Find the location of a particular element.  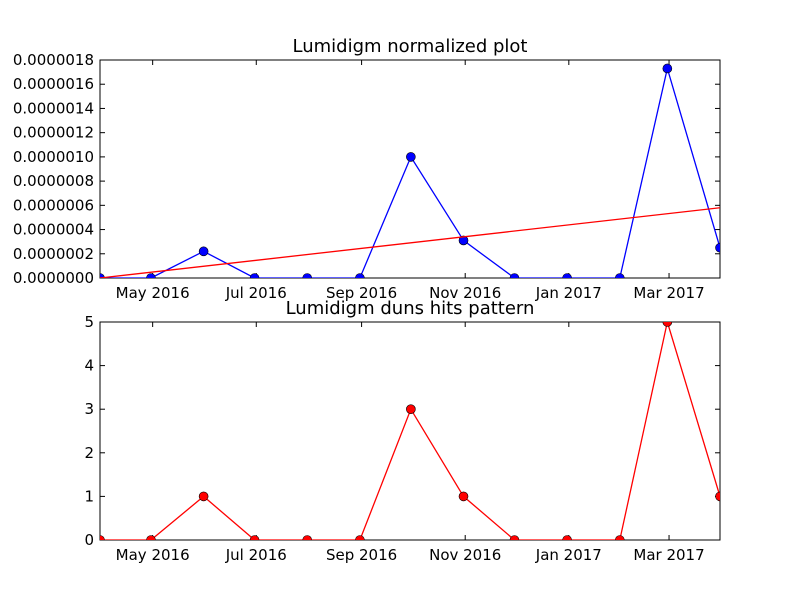

normalized-ytick-label: 0.0000006 is located at coordinates (53, 205).